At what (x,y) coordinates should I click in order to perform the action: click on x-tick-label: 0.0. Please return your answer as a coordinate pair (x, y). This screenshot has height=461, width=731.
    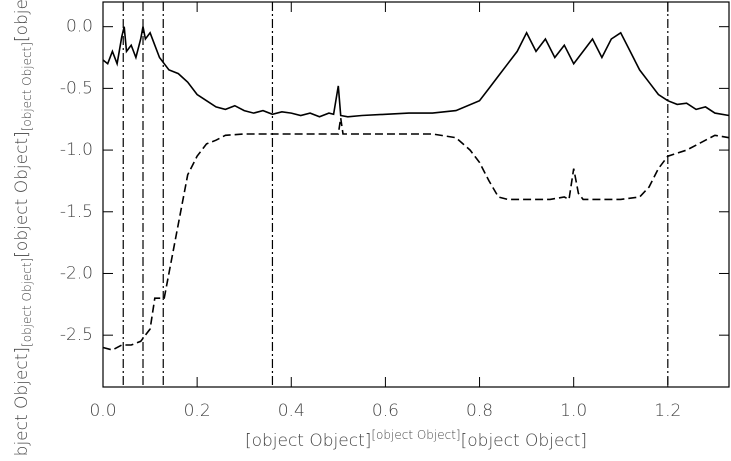
    Looking at the image, I should click on (102, 411).